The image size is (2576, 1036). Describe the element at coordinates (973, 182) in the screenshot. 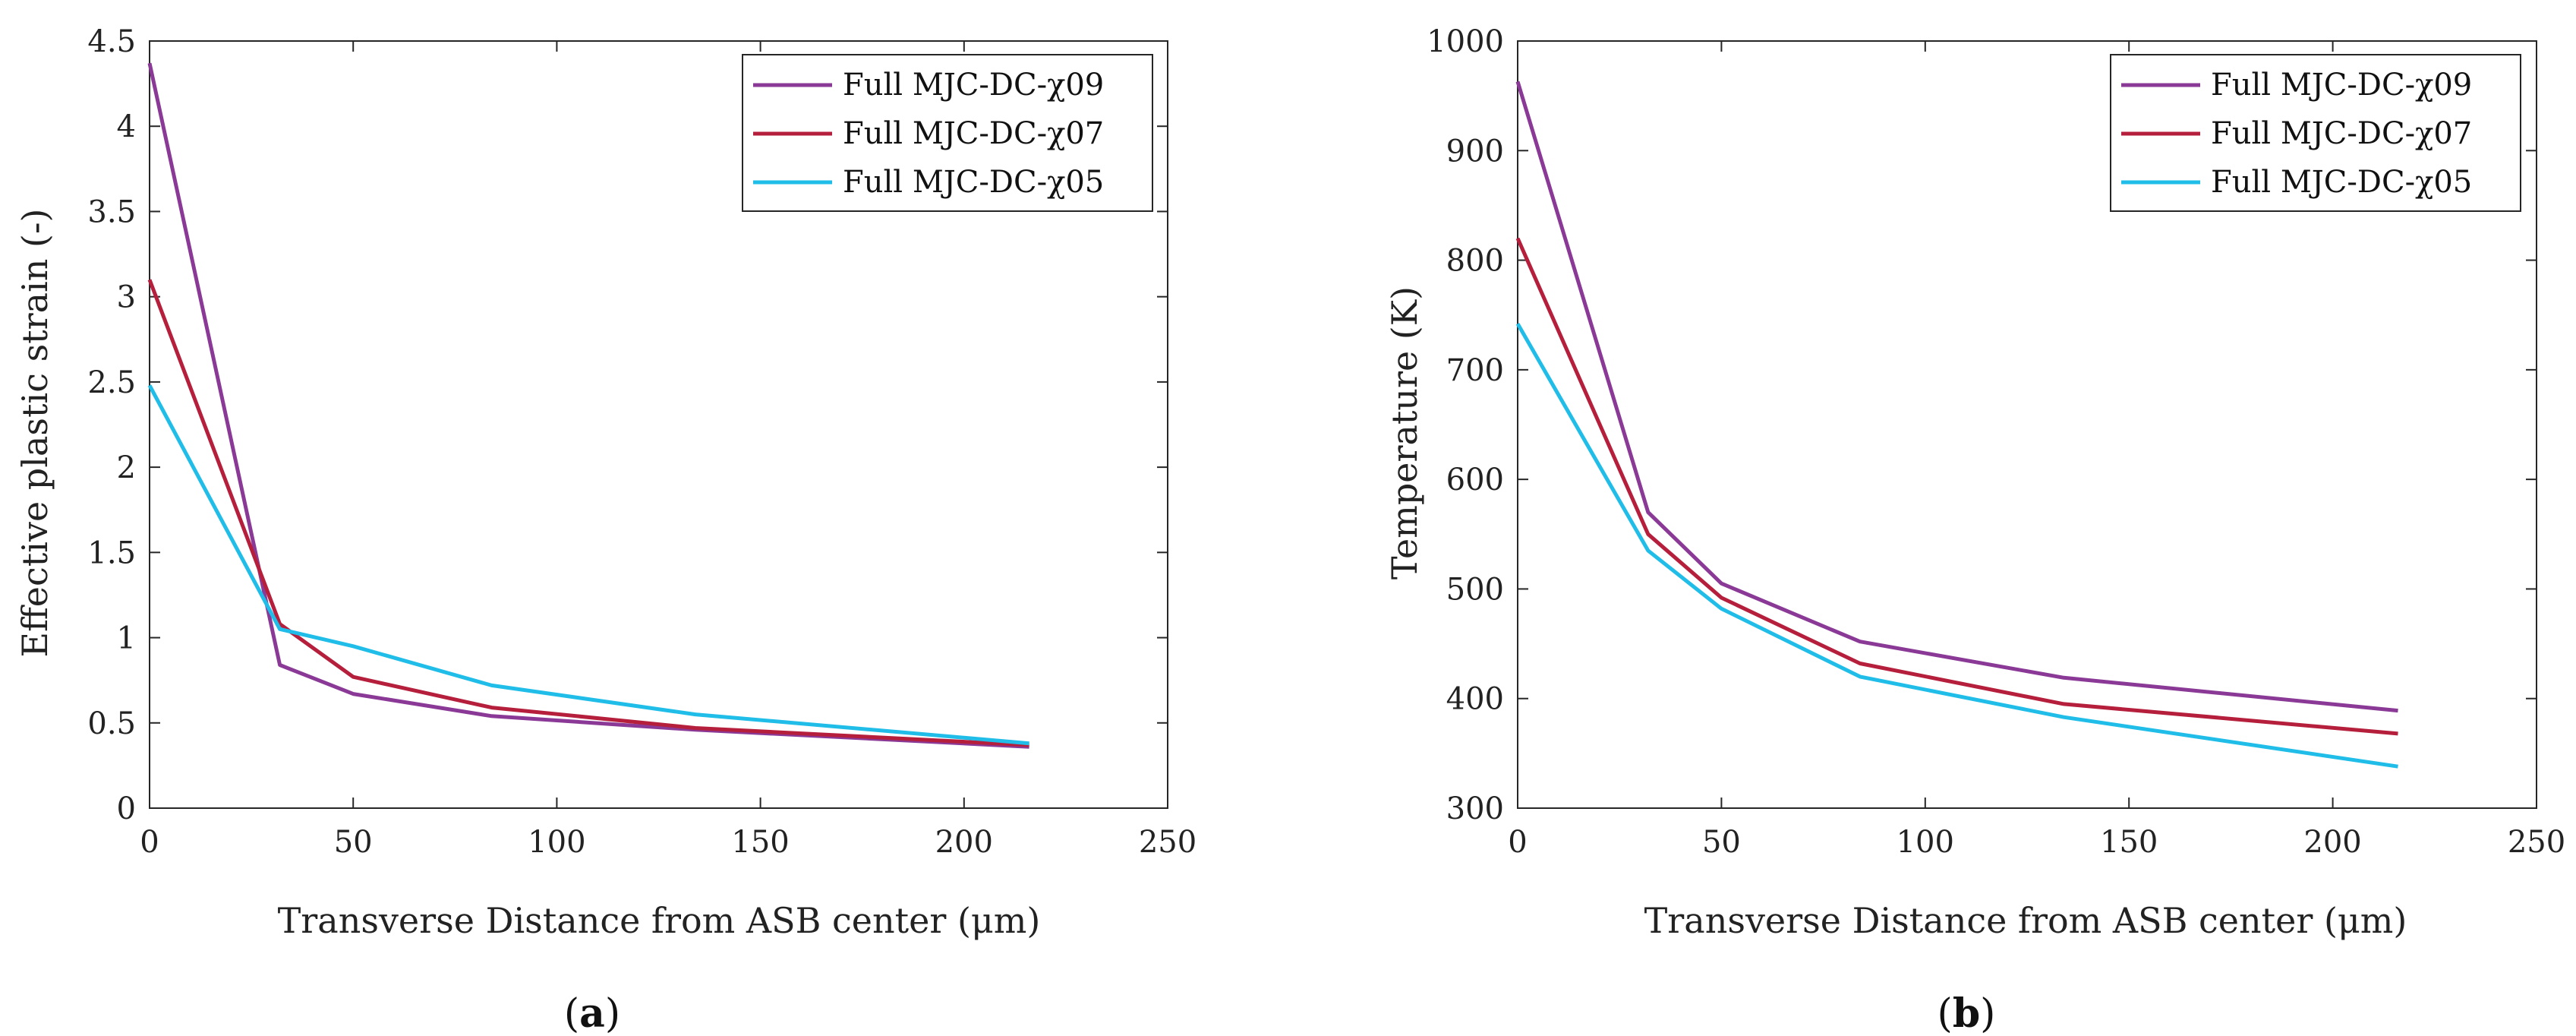

I see `legend-label-a-3: Full MJC-DC-χ05` at that location.